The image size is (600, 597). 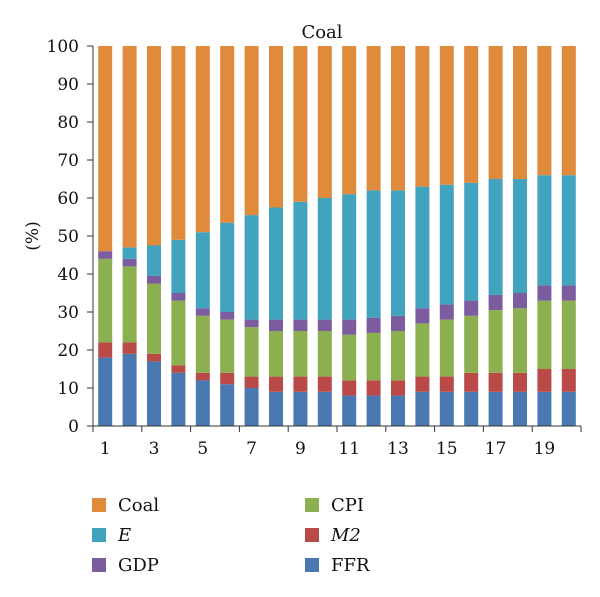 What do you see at coordinates (398, 449) in the screenshot?
I see `x-tick-label: 13` at bounding box center [398, 449].